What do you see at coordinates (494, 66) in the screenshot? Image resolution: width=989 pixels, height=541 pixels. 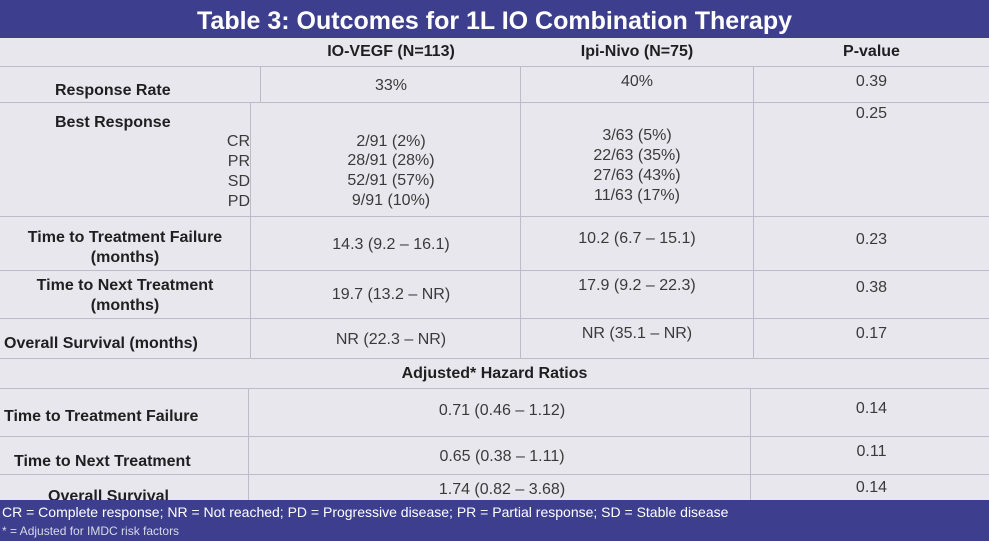 I see `header-divider` at bounding box center [494, 66].